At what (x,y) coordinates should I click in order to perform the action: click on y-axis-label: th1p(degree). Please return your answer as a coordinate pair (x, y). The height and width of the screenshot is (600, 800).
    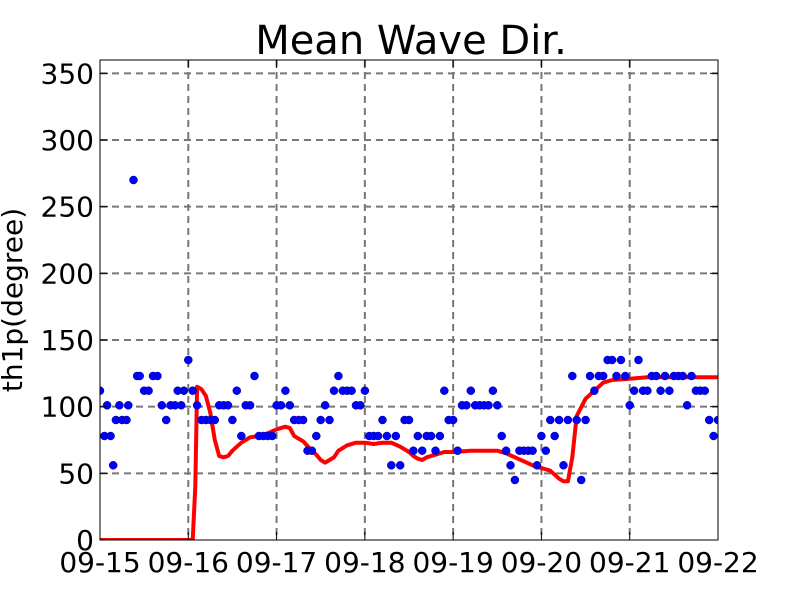
    Looking at the image, I should click on (14, 300).